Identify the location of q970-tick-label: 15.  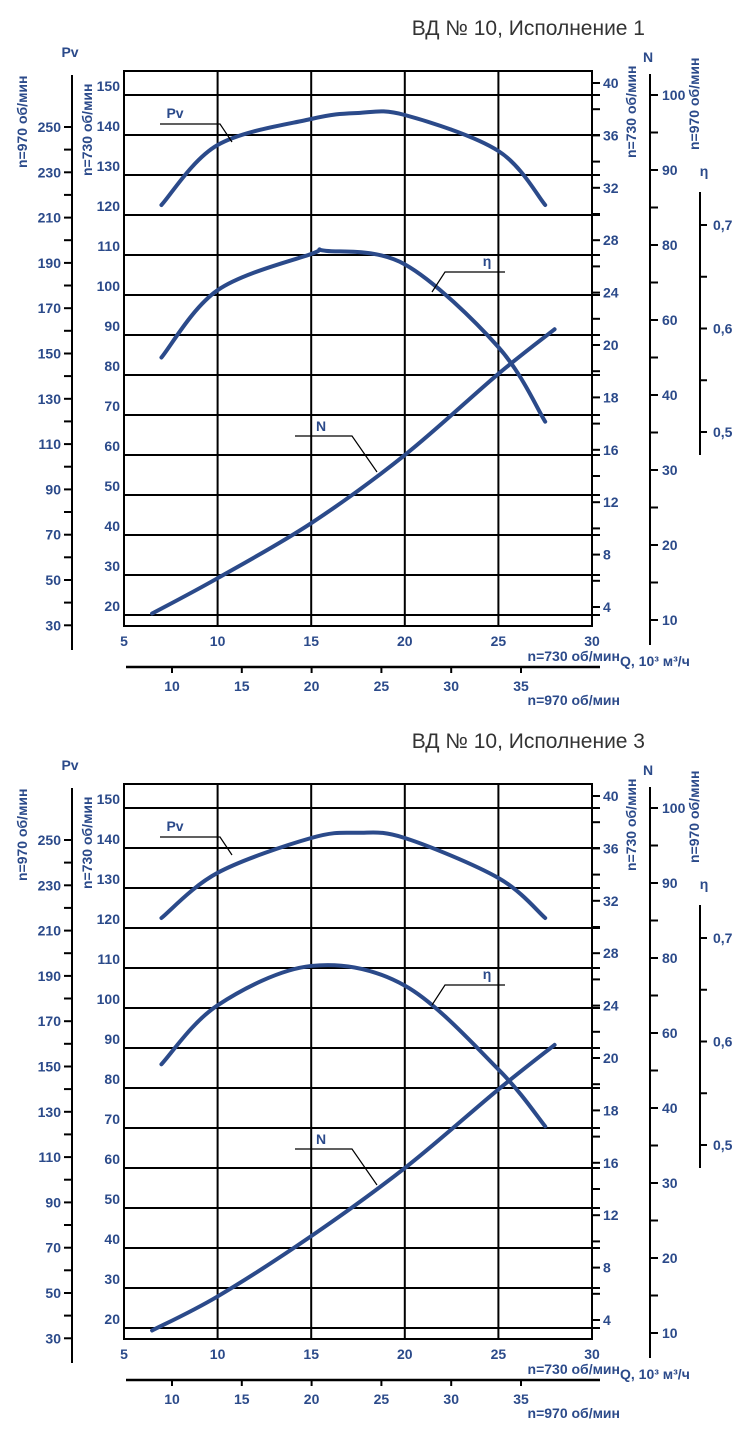
(242, 686).